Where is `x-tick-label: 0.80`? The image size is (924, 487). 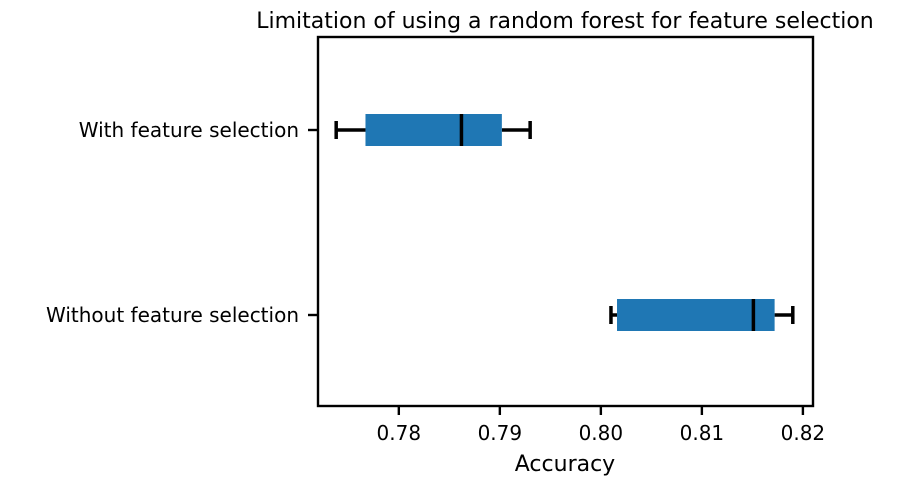
x-tick-label: 0.80 is located at coordinates (601, 433).